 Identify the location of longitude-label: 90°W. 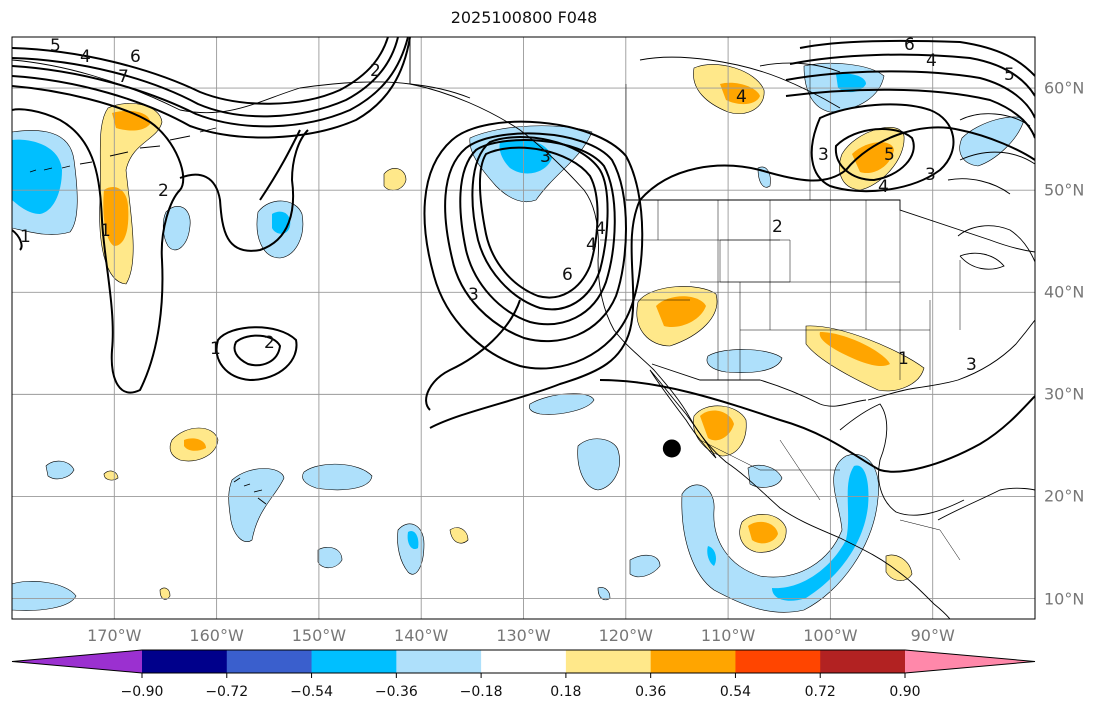
(932, 635).